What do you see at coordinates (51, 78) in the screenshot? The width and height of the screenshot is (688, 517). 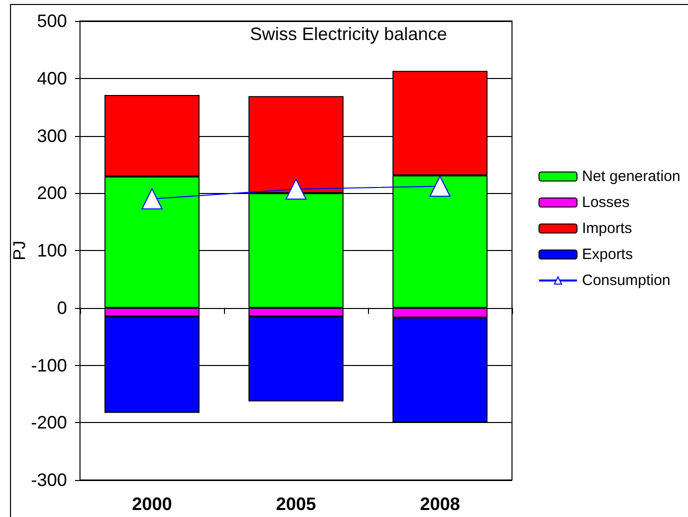 I see `y-tick-label: 400` at bounding box center [51, 78].